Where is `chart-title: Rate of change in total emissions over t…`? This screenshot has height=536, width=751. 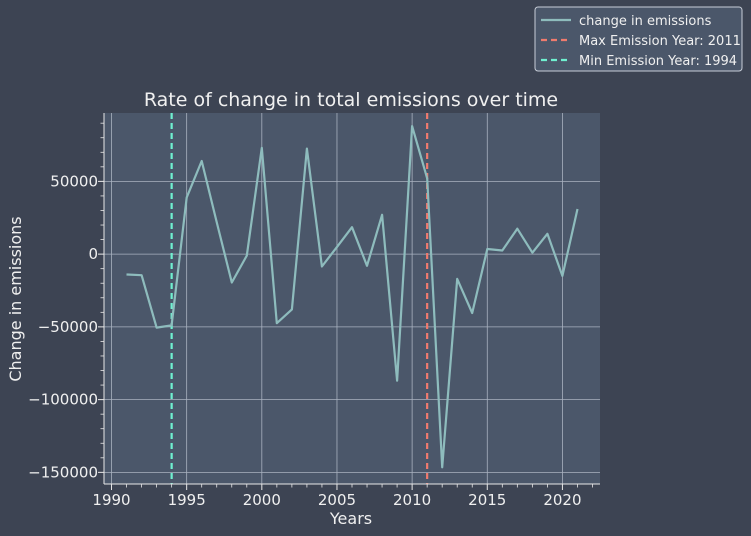 chart-title: Rate of change in total emissions over t… is located at coordinates (351, 100).